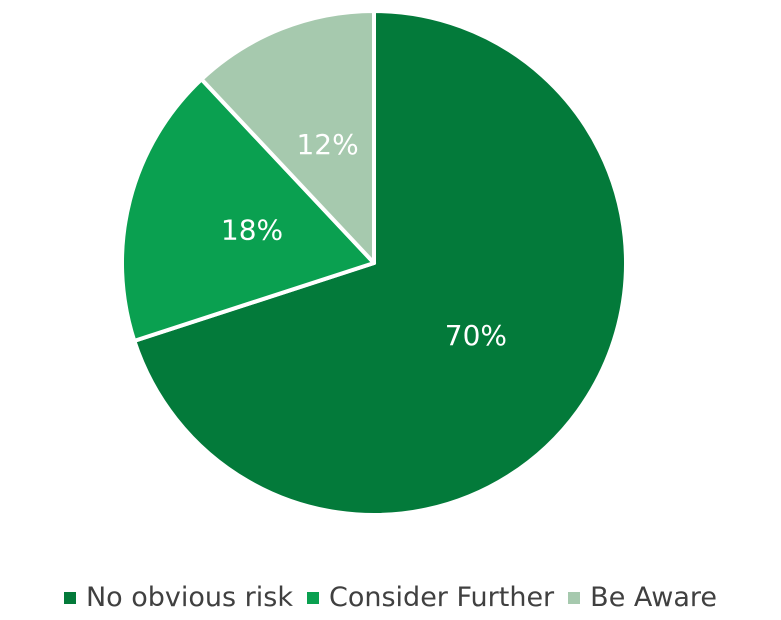 The image size is (781, 620). What do you see at coordinates (327, 144) in the screenshot?
I see `slice-label-be-aware: 12%` at bounding box center [327, 144].